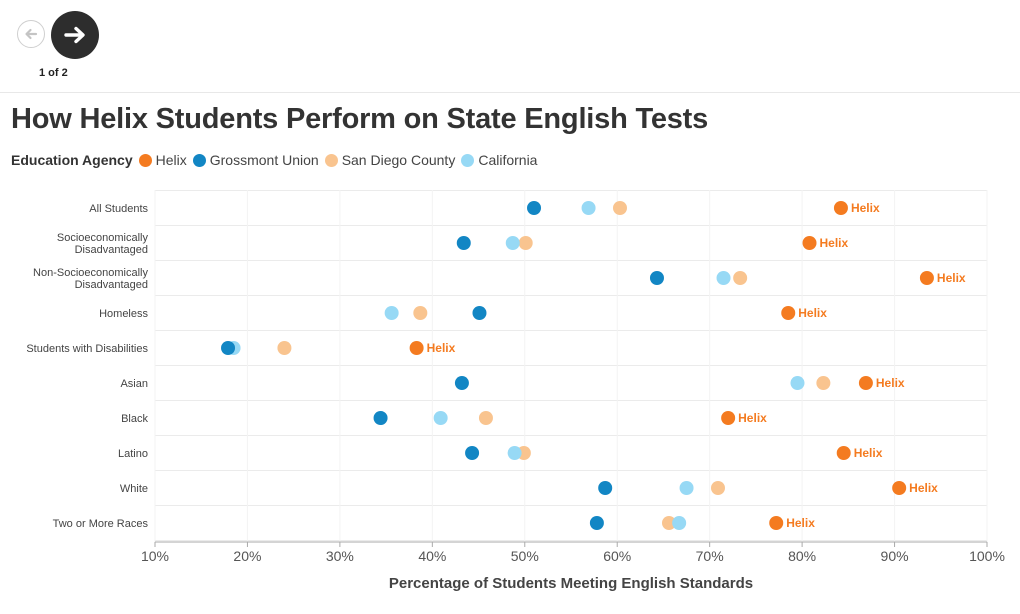 Image resolution: width=1020 pixels, height=614 pixels. What do you see at coordinates (134, 419) in the screenshot?
I see `row-label: Black` at bounding box center [134, 419].